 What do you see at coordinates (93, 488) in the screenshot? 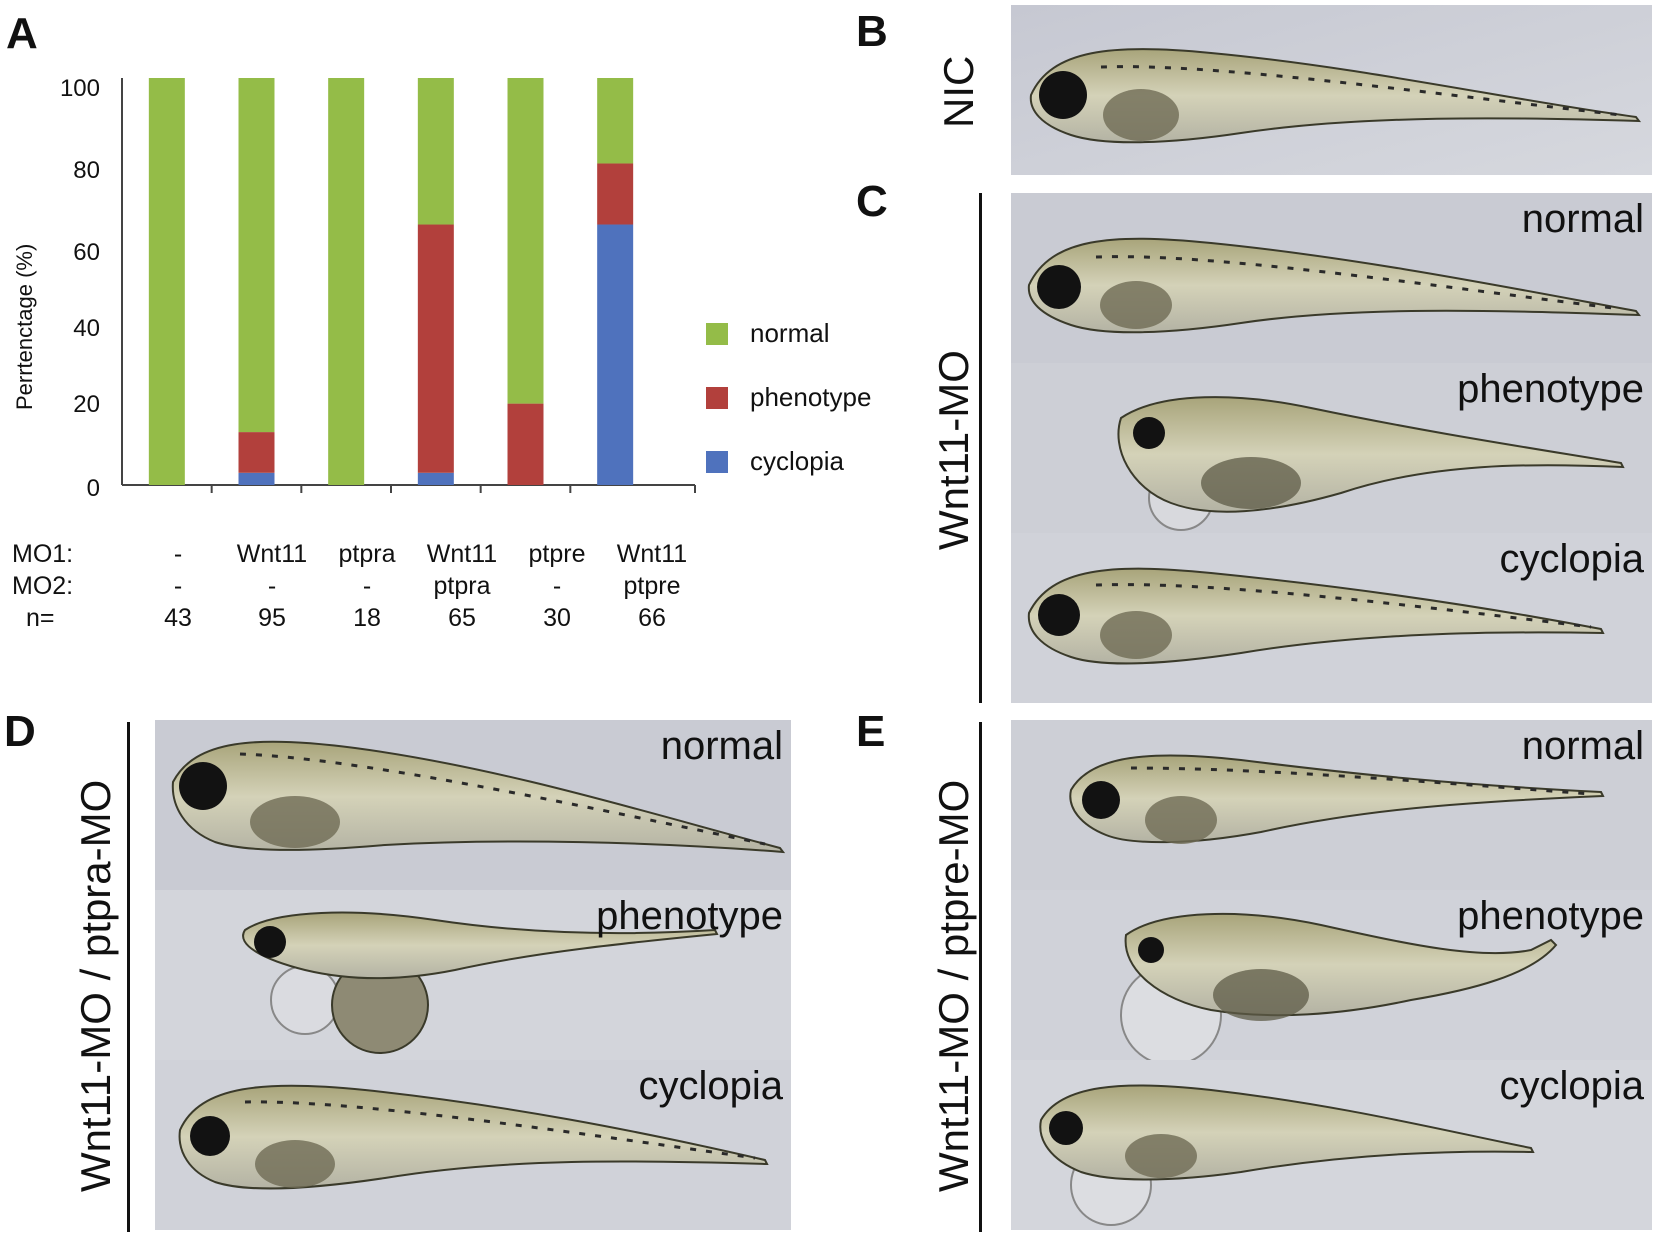
I see `y-tick-label: 0` at bounding box center [93, 488].